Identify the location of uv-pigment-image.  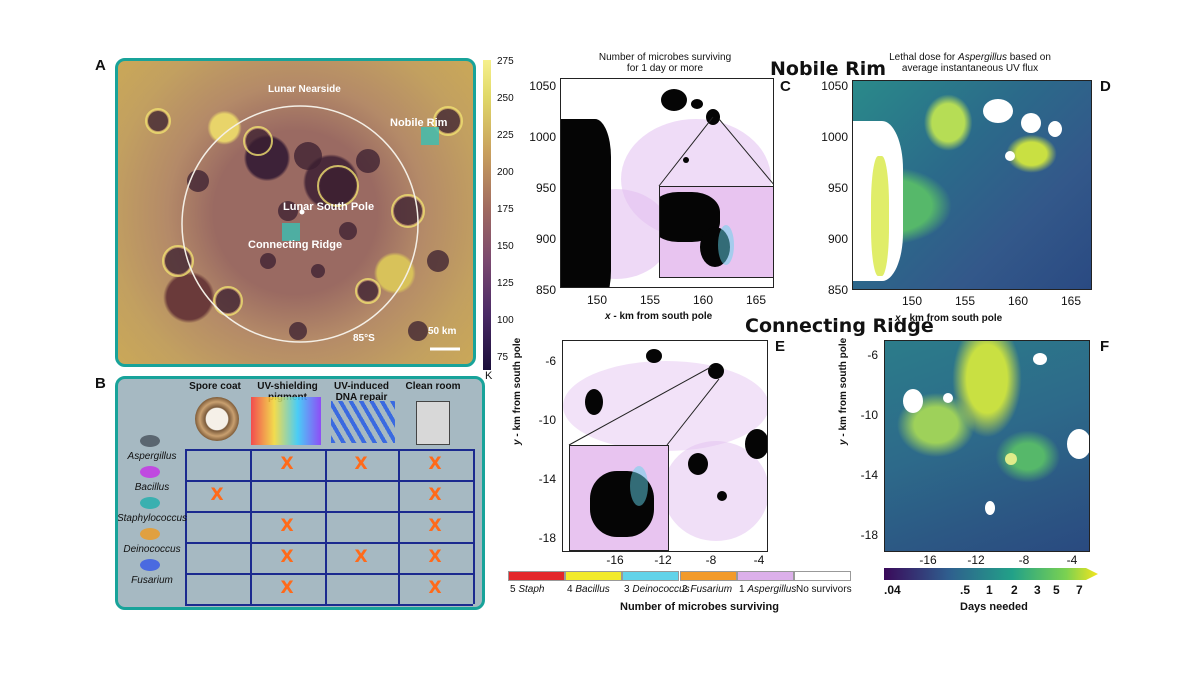
(286, 421).